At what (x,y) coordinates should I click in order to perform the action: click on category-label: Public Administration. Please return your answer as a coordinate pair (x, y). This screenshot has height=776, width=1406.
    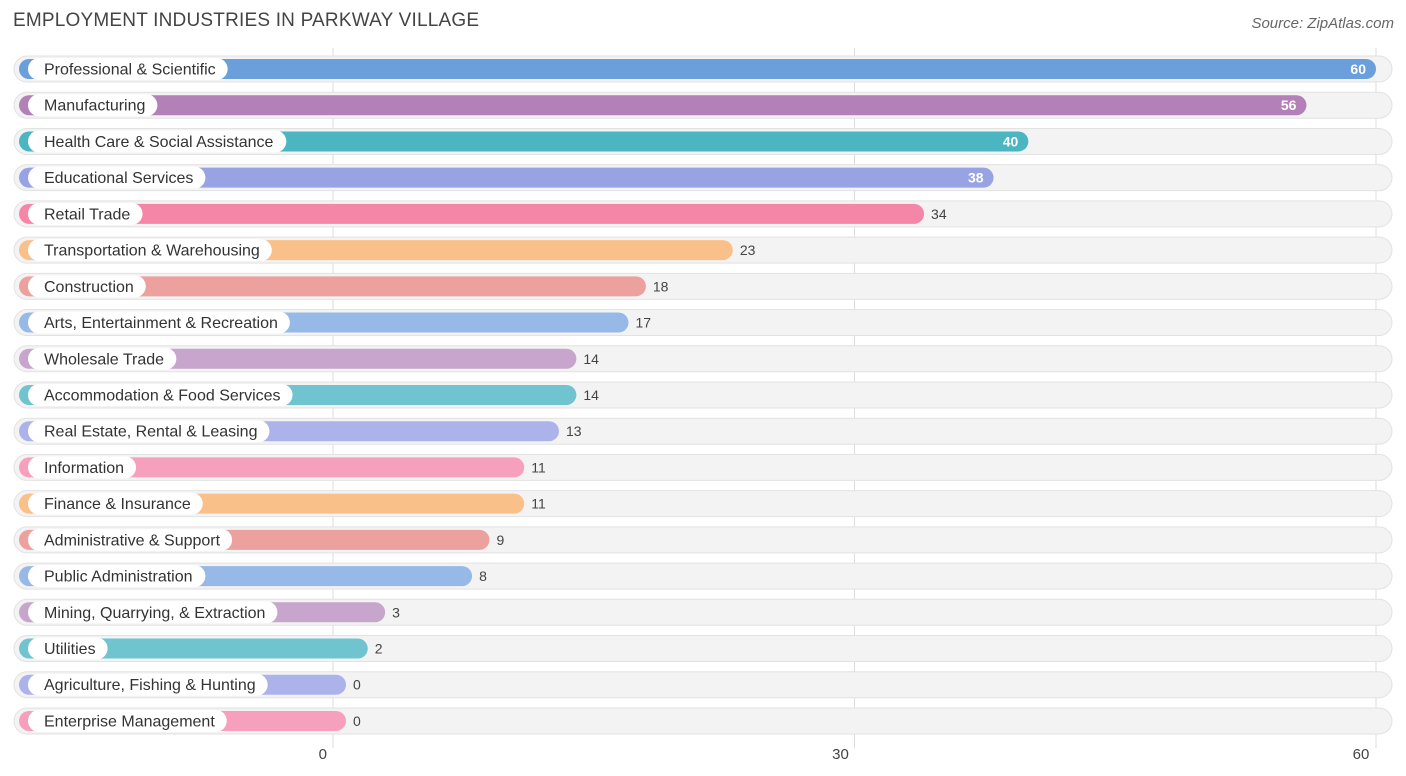
    Looking at the image, I should click on (118, 577).